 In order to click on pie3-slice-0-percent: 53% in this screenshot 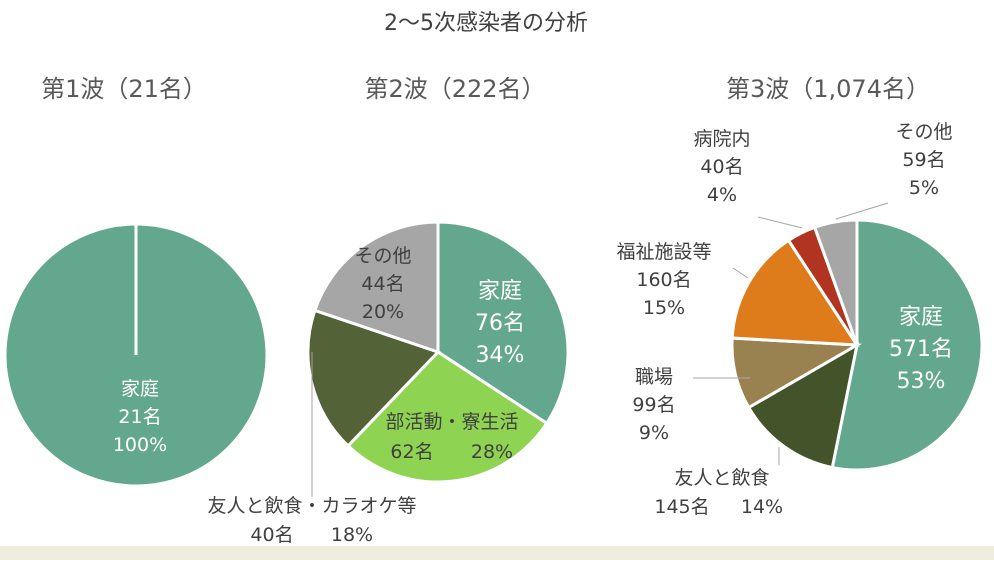, I will do `click(921, 381)`.